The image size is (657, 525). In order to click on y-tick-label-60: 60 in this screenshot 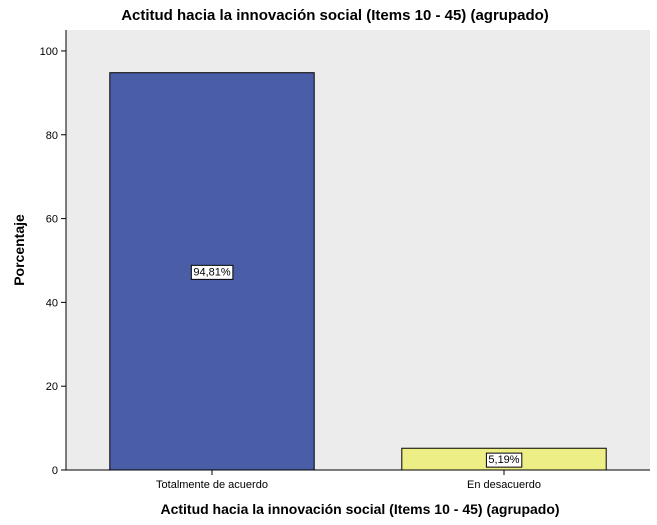, I will do `click(52, 220)`.